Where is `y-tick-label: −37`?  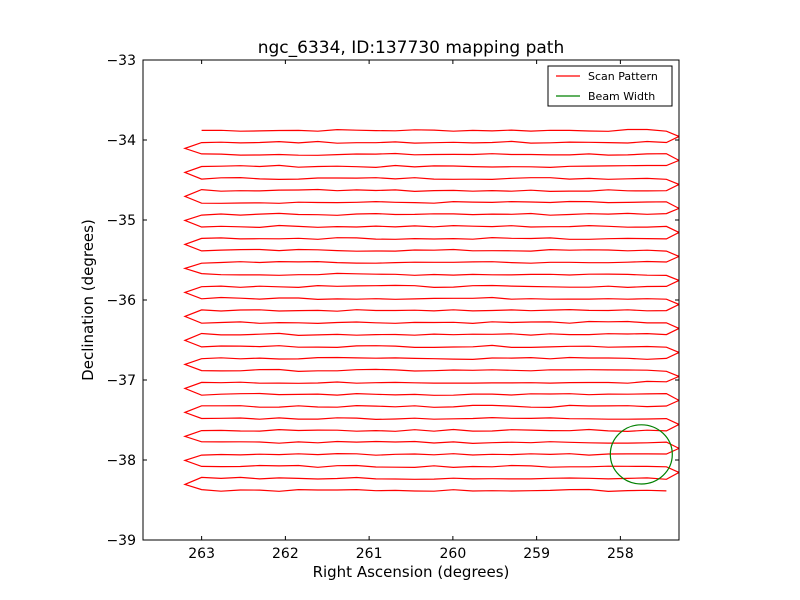 y-tick-label: −37 is located at coordinates (121, 381).